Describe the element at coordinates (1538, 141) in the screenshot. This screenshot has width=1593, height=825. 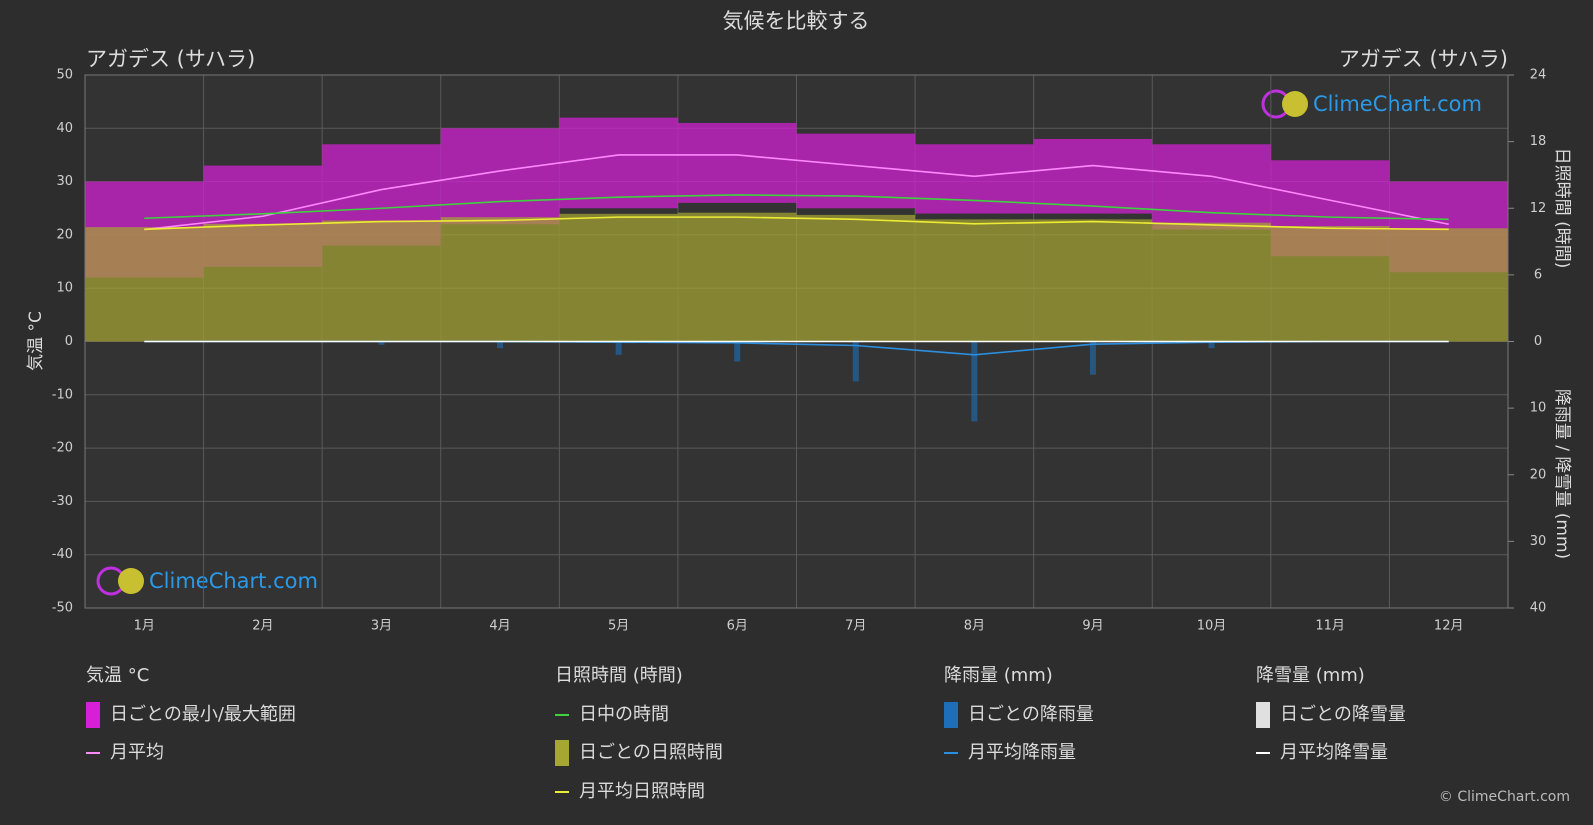
I see `y2-tick-label: 18` at that location.